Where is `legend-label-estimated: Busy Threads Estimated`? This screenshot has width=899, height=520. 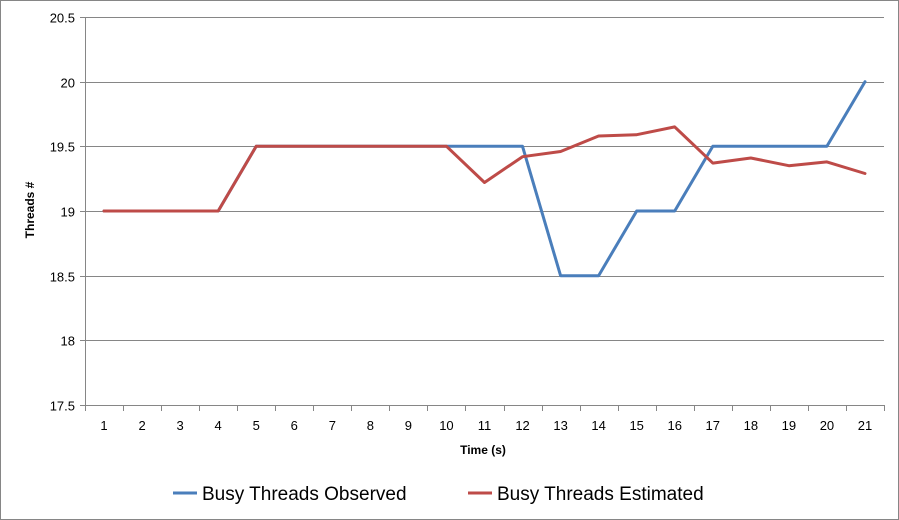 legend-label-estimated: Busy Threads Estimated is located at coordinates (600, 494).